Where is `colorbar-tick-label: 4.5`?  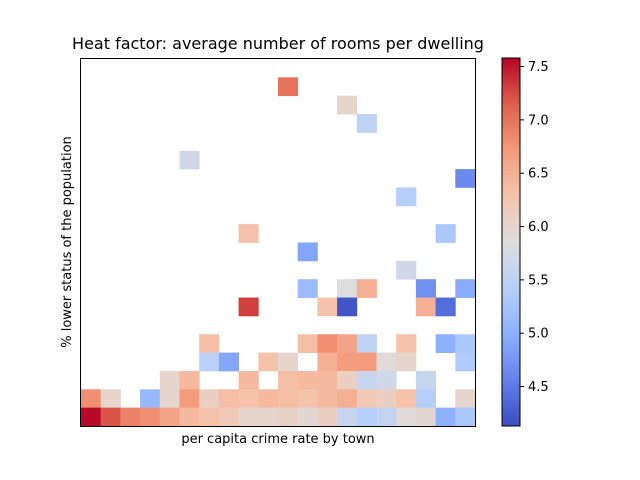 colorbar-tick-label: 4.5 is located at coordinates (538, 387).